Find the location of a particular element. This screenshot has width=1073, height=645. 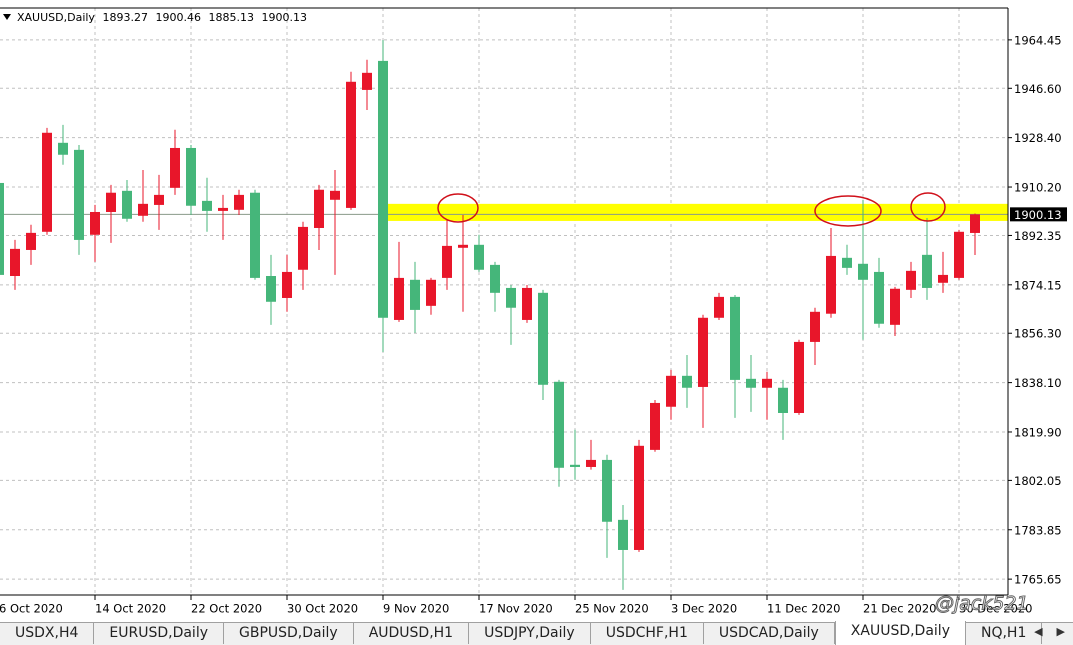

y-tick-label: 1856.30 is located at coordinates (1038, 334).